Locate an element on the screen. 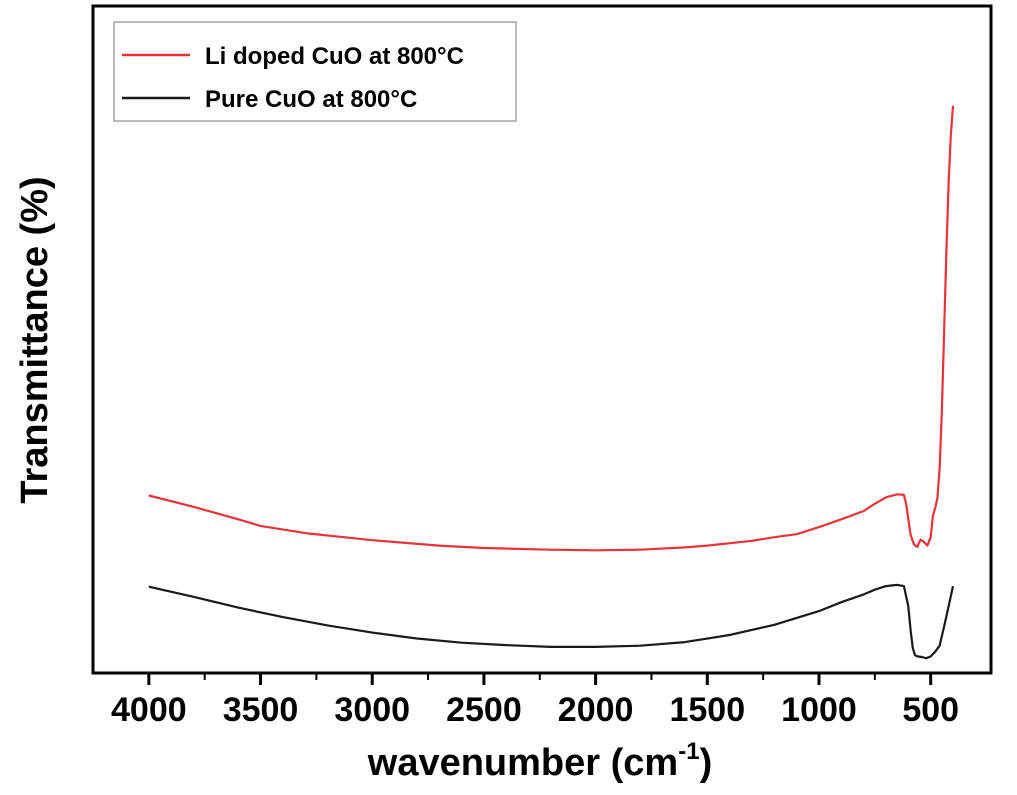 The height and width of the screenshot is (795, 1017). x-tick-label: 3000 is located at coordinates (372, 710).